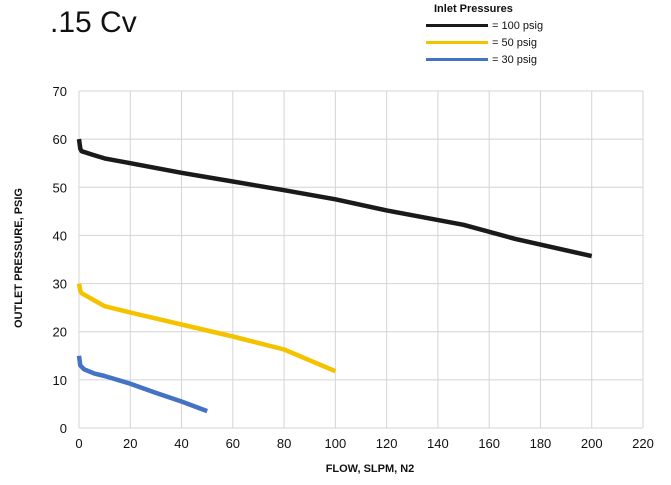 The width and height of the screenshot is (671, 485). What do you see at coordinates (60, 187) in the screenshot?
I see `y-tick-label-50: 50` at bounding box center [60, 187].